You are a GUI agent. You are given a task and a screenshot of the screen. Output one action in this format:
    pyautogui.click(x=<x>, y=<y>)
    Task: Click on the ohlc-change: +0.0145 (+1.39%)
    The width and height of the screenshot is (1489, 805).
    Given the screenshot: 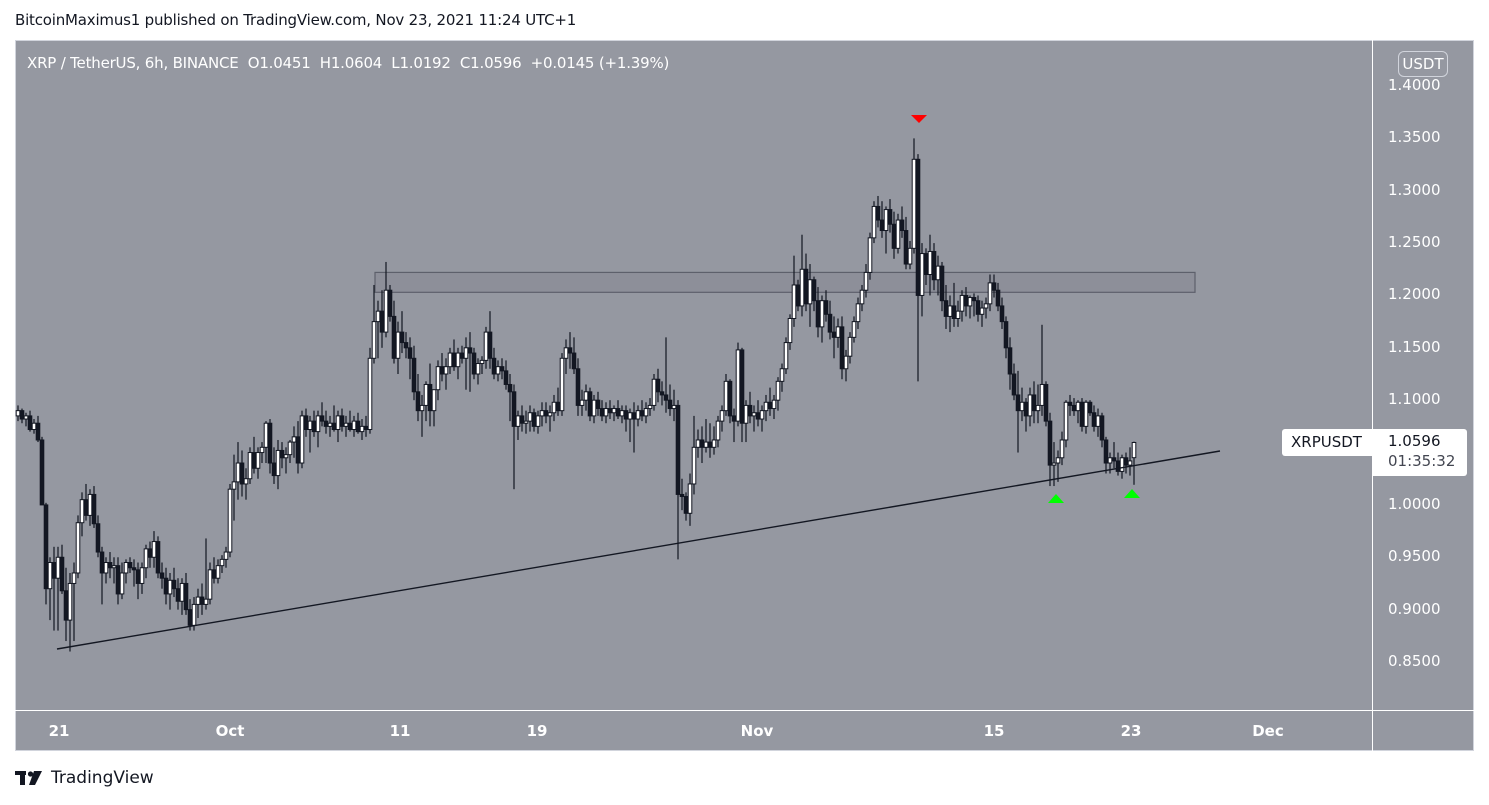 What is the action you would take?
    pyautogui.click(x=600, y=63)
    